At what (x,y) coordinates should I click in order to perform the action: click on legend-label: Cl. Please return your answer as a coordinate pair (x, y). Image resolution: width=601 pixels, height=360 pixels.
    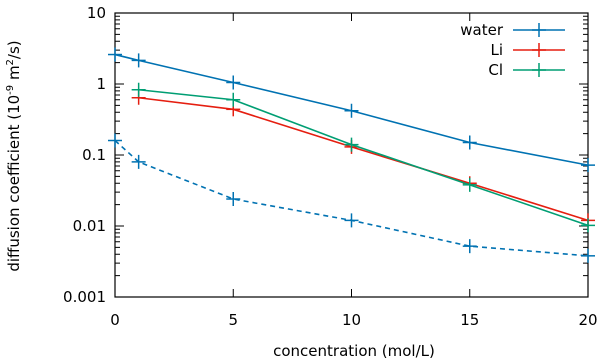
    Looking at the image, I should click on (495, 70).